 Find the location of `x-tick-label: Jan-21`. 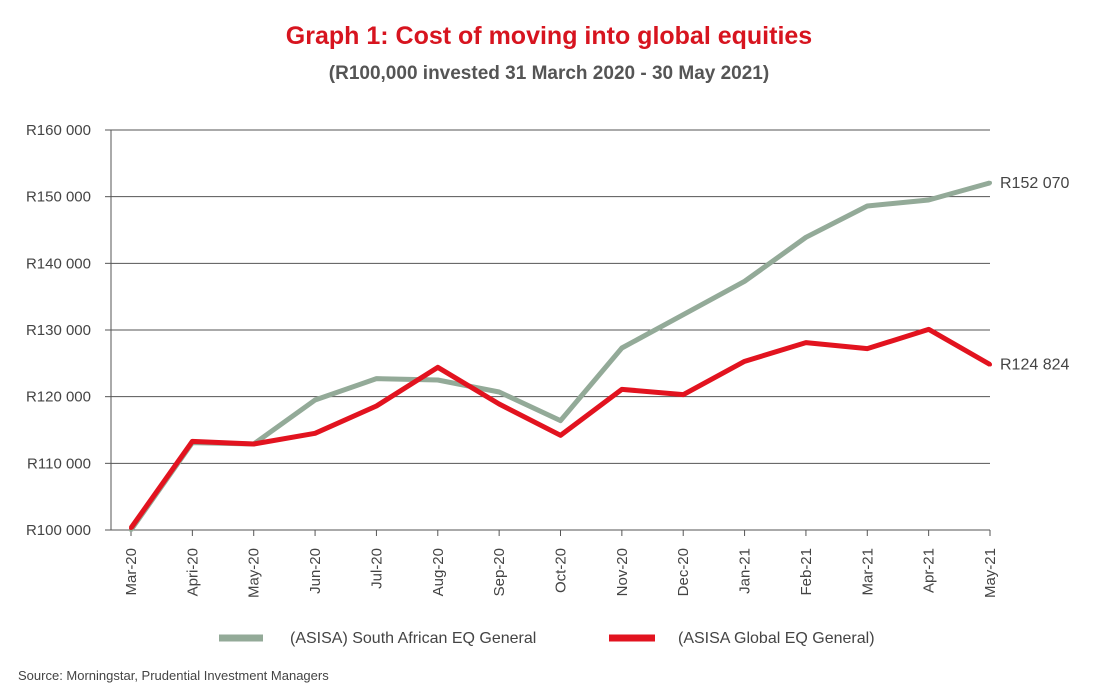

x-tick-label: Jan-21 is located at coordinates (745, 571).